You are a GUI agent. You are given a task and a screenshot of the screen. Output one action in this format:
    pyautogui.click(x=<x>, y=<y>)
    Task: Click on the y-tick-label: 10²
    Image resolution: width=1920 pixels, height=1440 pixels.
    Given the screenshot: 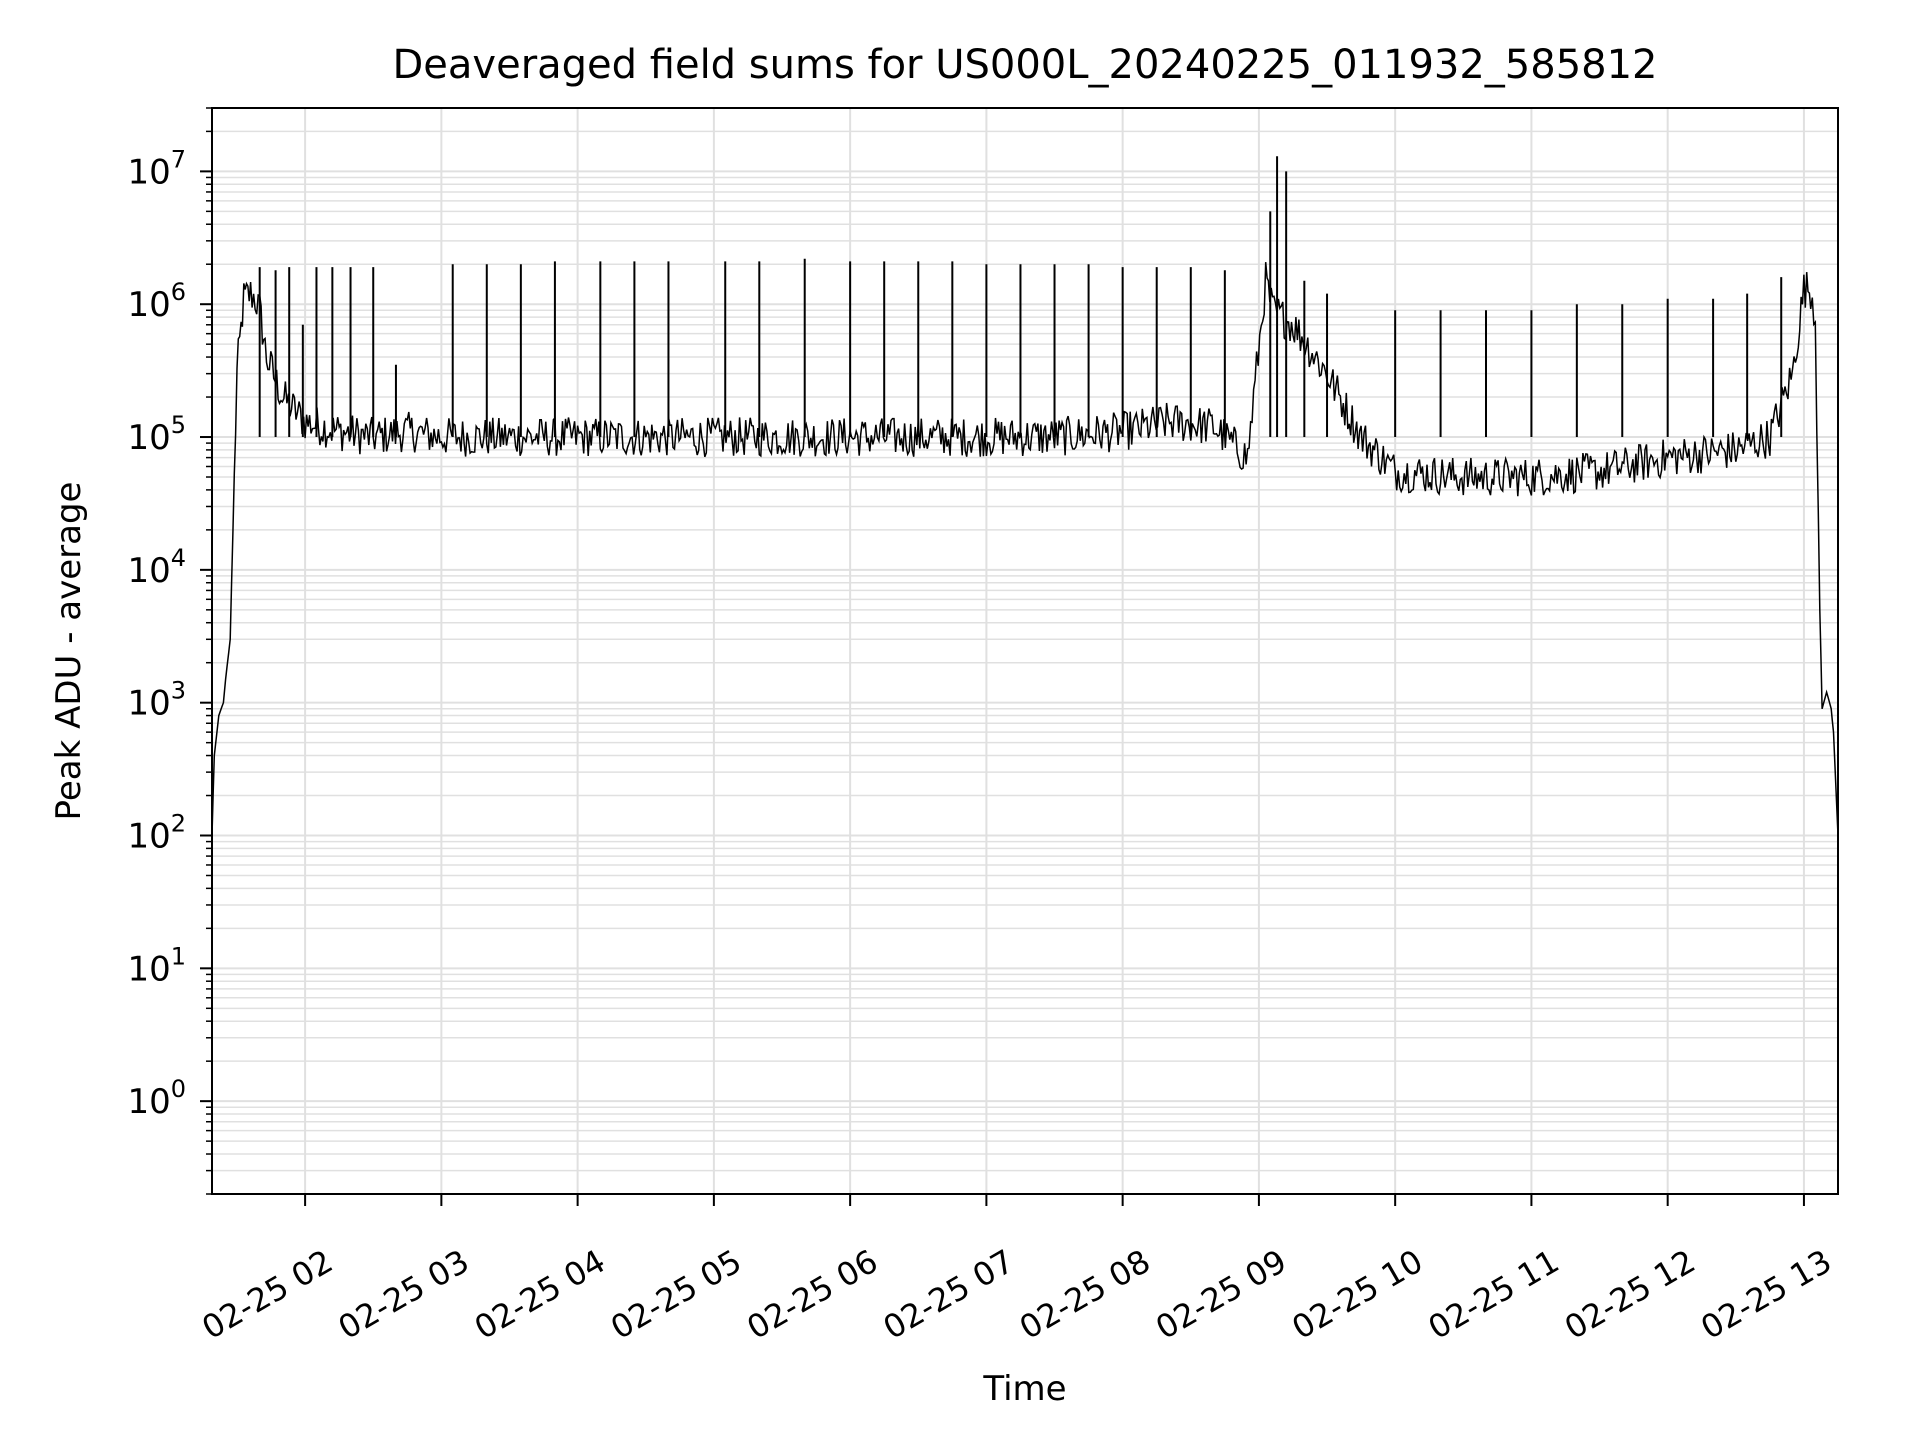 What is the action you would take?
    pyautogui.click(x=156, y=833)
    